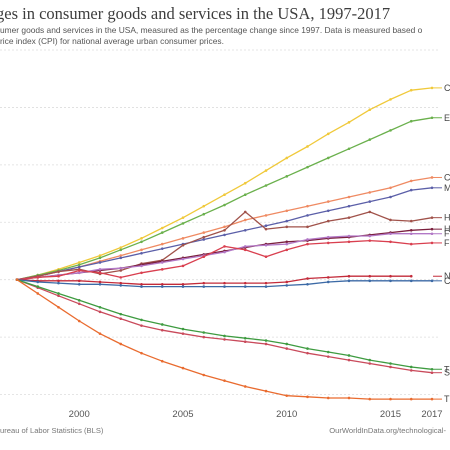  What do you see at coordinates (256, 414) in the screenshot?
I see `x-axis: 2000 2005 2010 2015 2017` at bounding box center [256, 414].